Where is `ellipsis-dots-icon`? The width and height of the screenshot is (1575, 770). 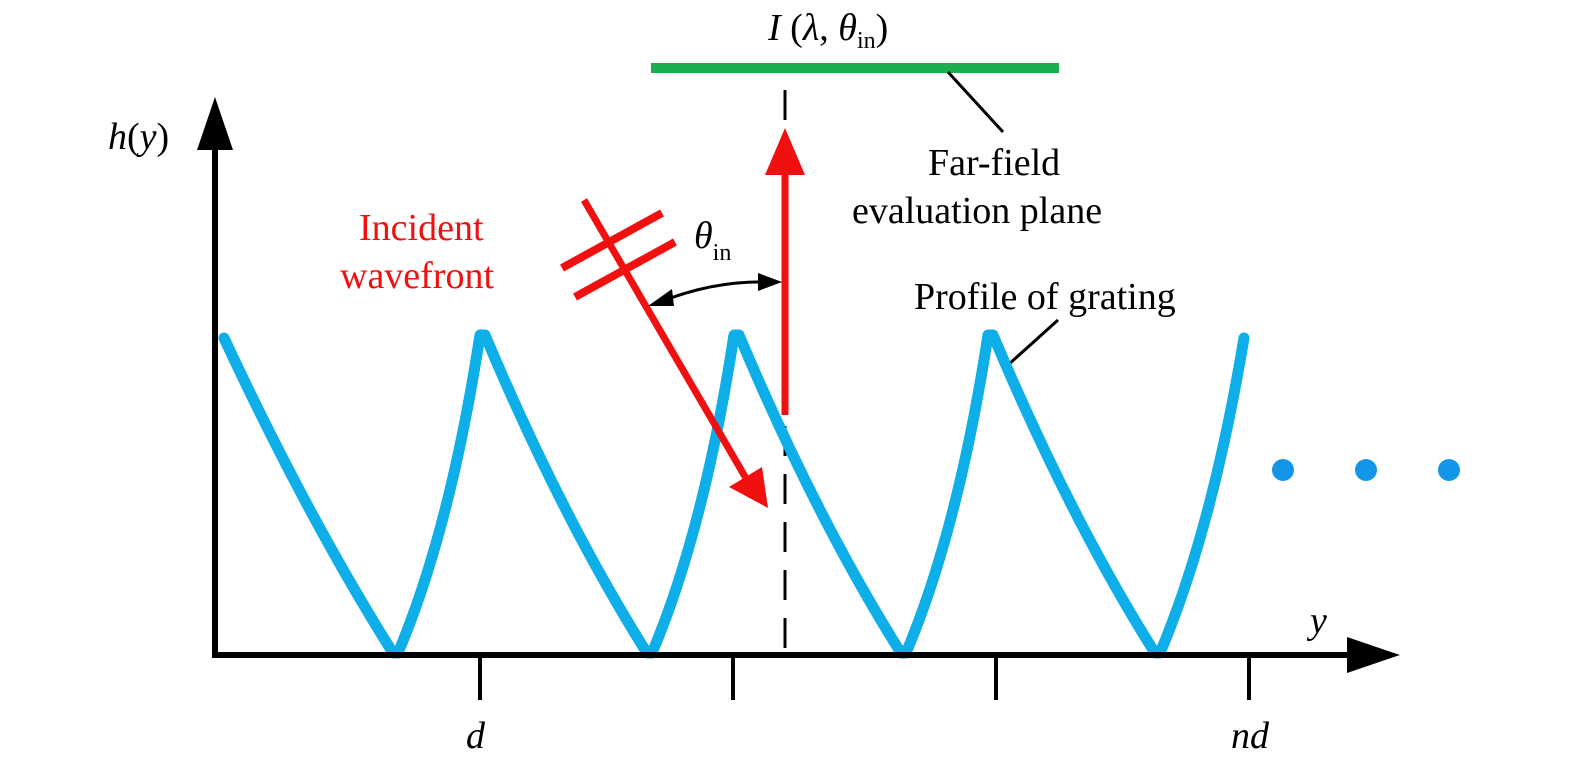 ellipsis-dots-icon is located at coordinates (1366, 470).